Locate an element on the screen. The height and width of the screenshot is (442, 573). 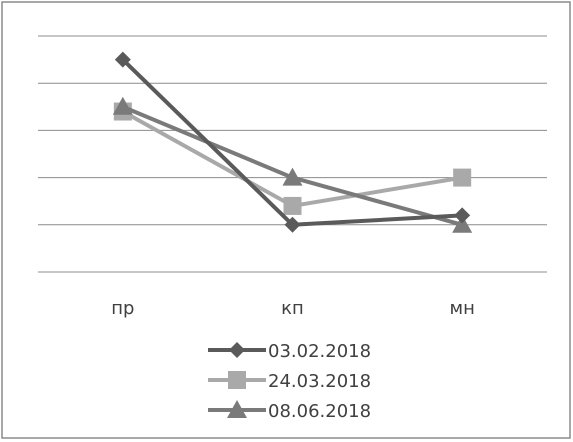
legend-label: 24.03.2018 is located at coordinates (319, 381).